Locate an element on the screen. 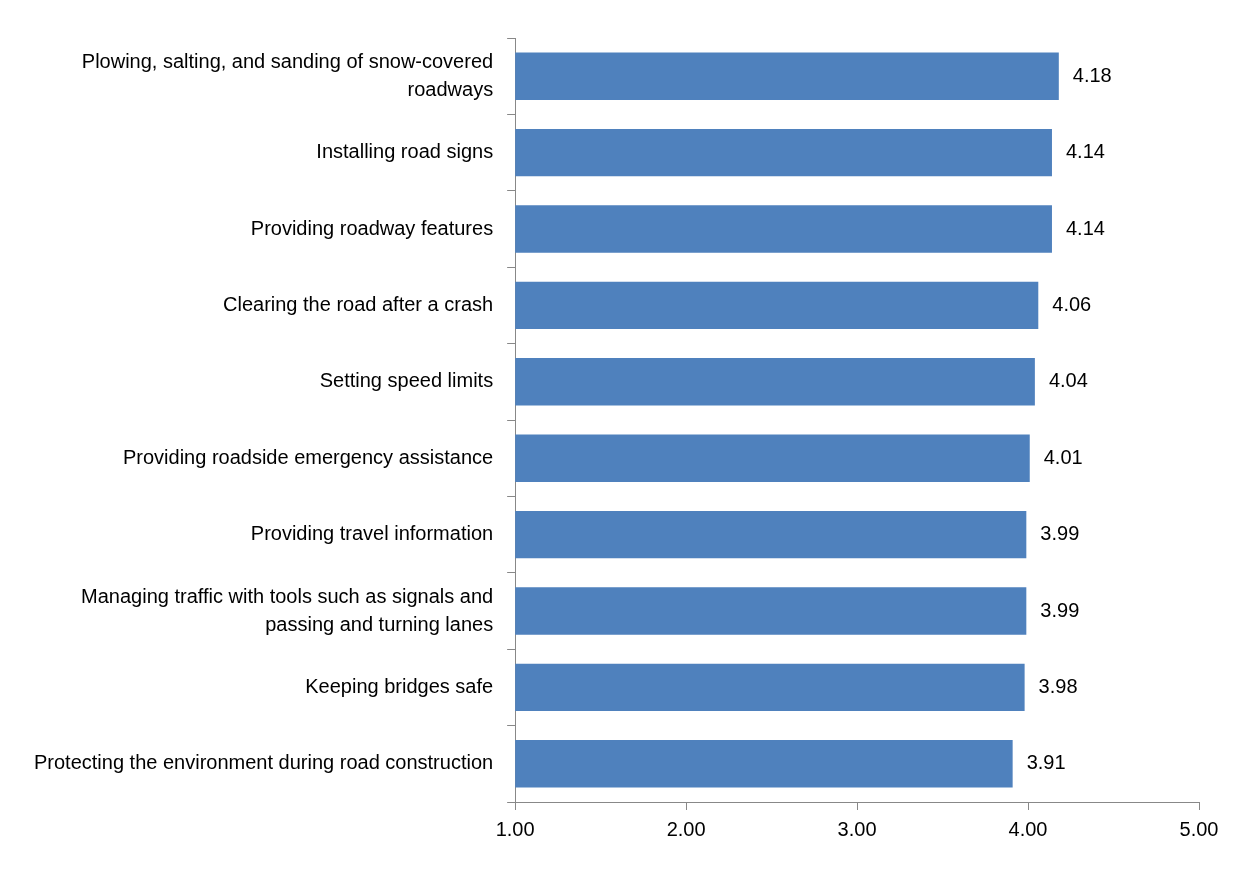 The width and height of the screenshot is (1247, 870). y-tick-label: Installing road signs is located at coordinates (405, 151).